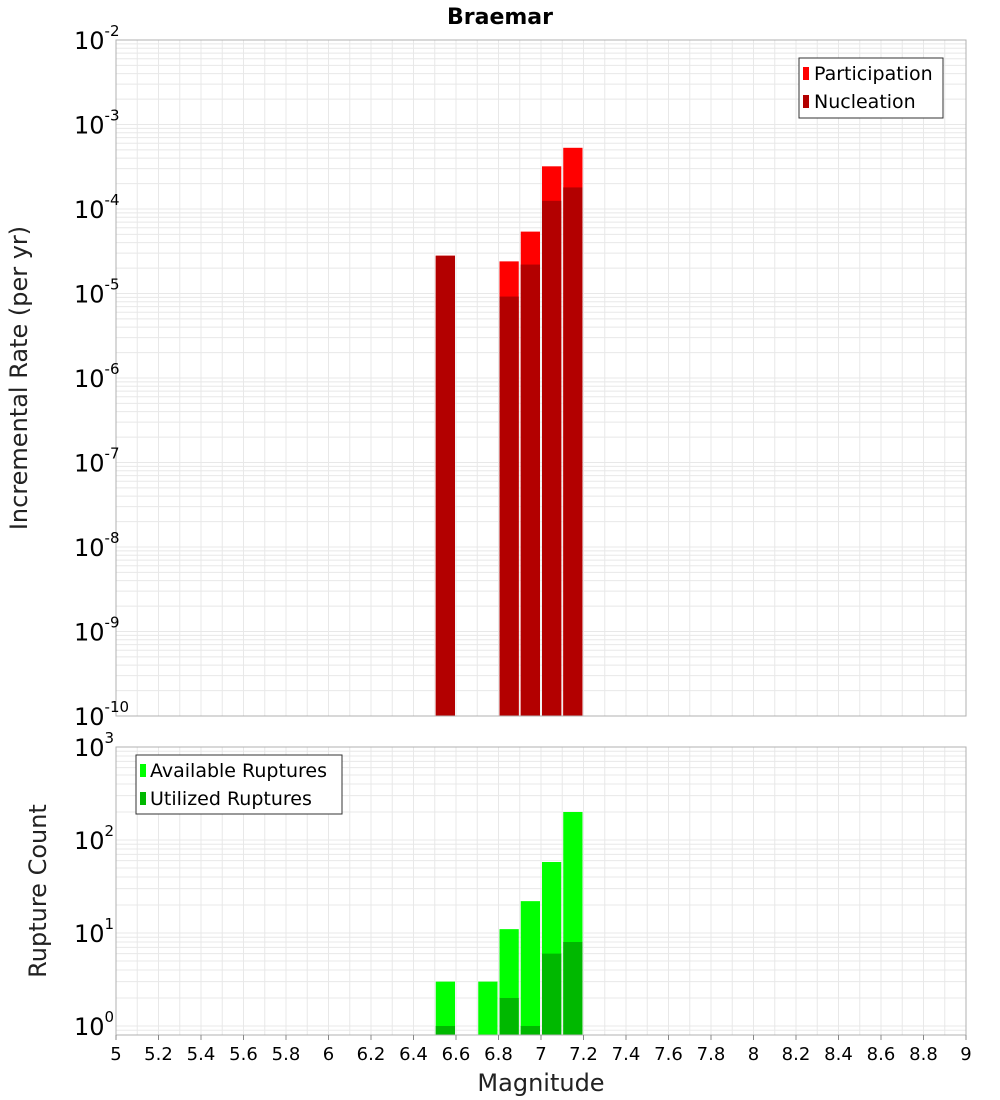 The image size is (1000, 1100). I want to click on top-bars, so click(509, 432).